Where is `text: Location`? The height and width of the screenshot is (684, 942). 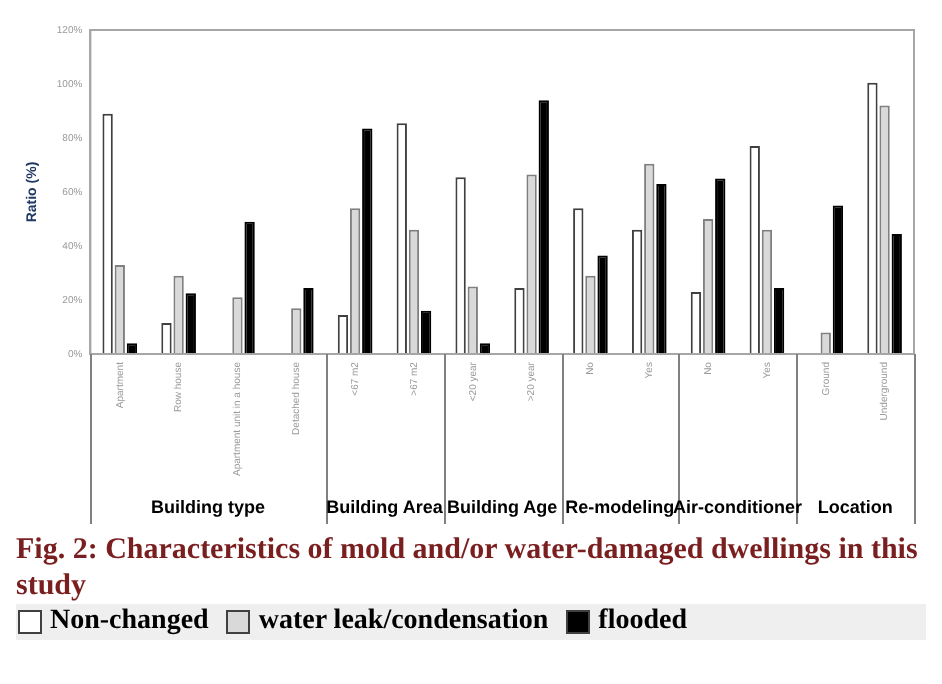
text: Location is located at coordinates (855, 506).